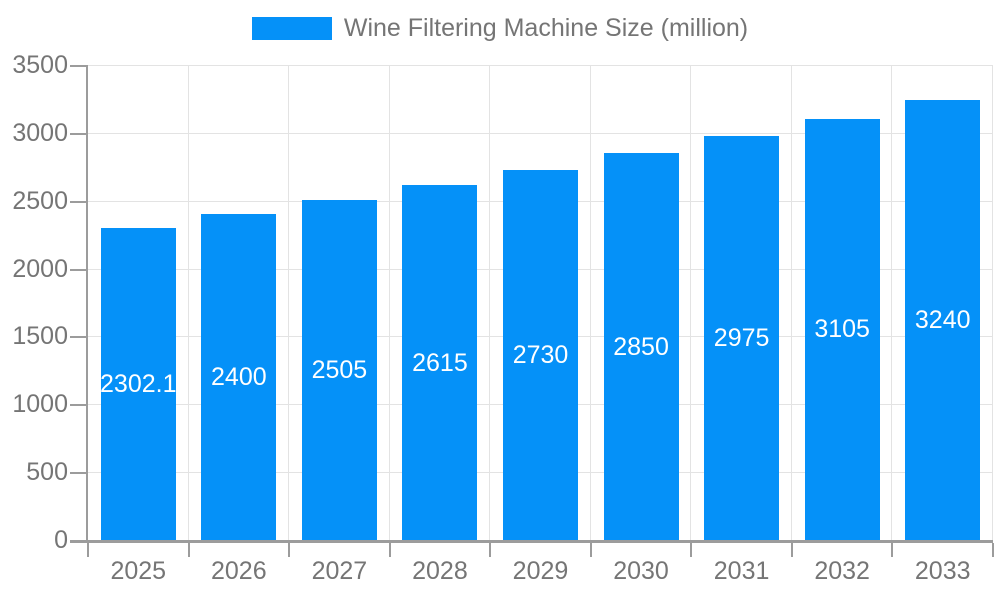  I want to click on x-axis-label: 2032, so click(842, 571).